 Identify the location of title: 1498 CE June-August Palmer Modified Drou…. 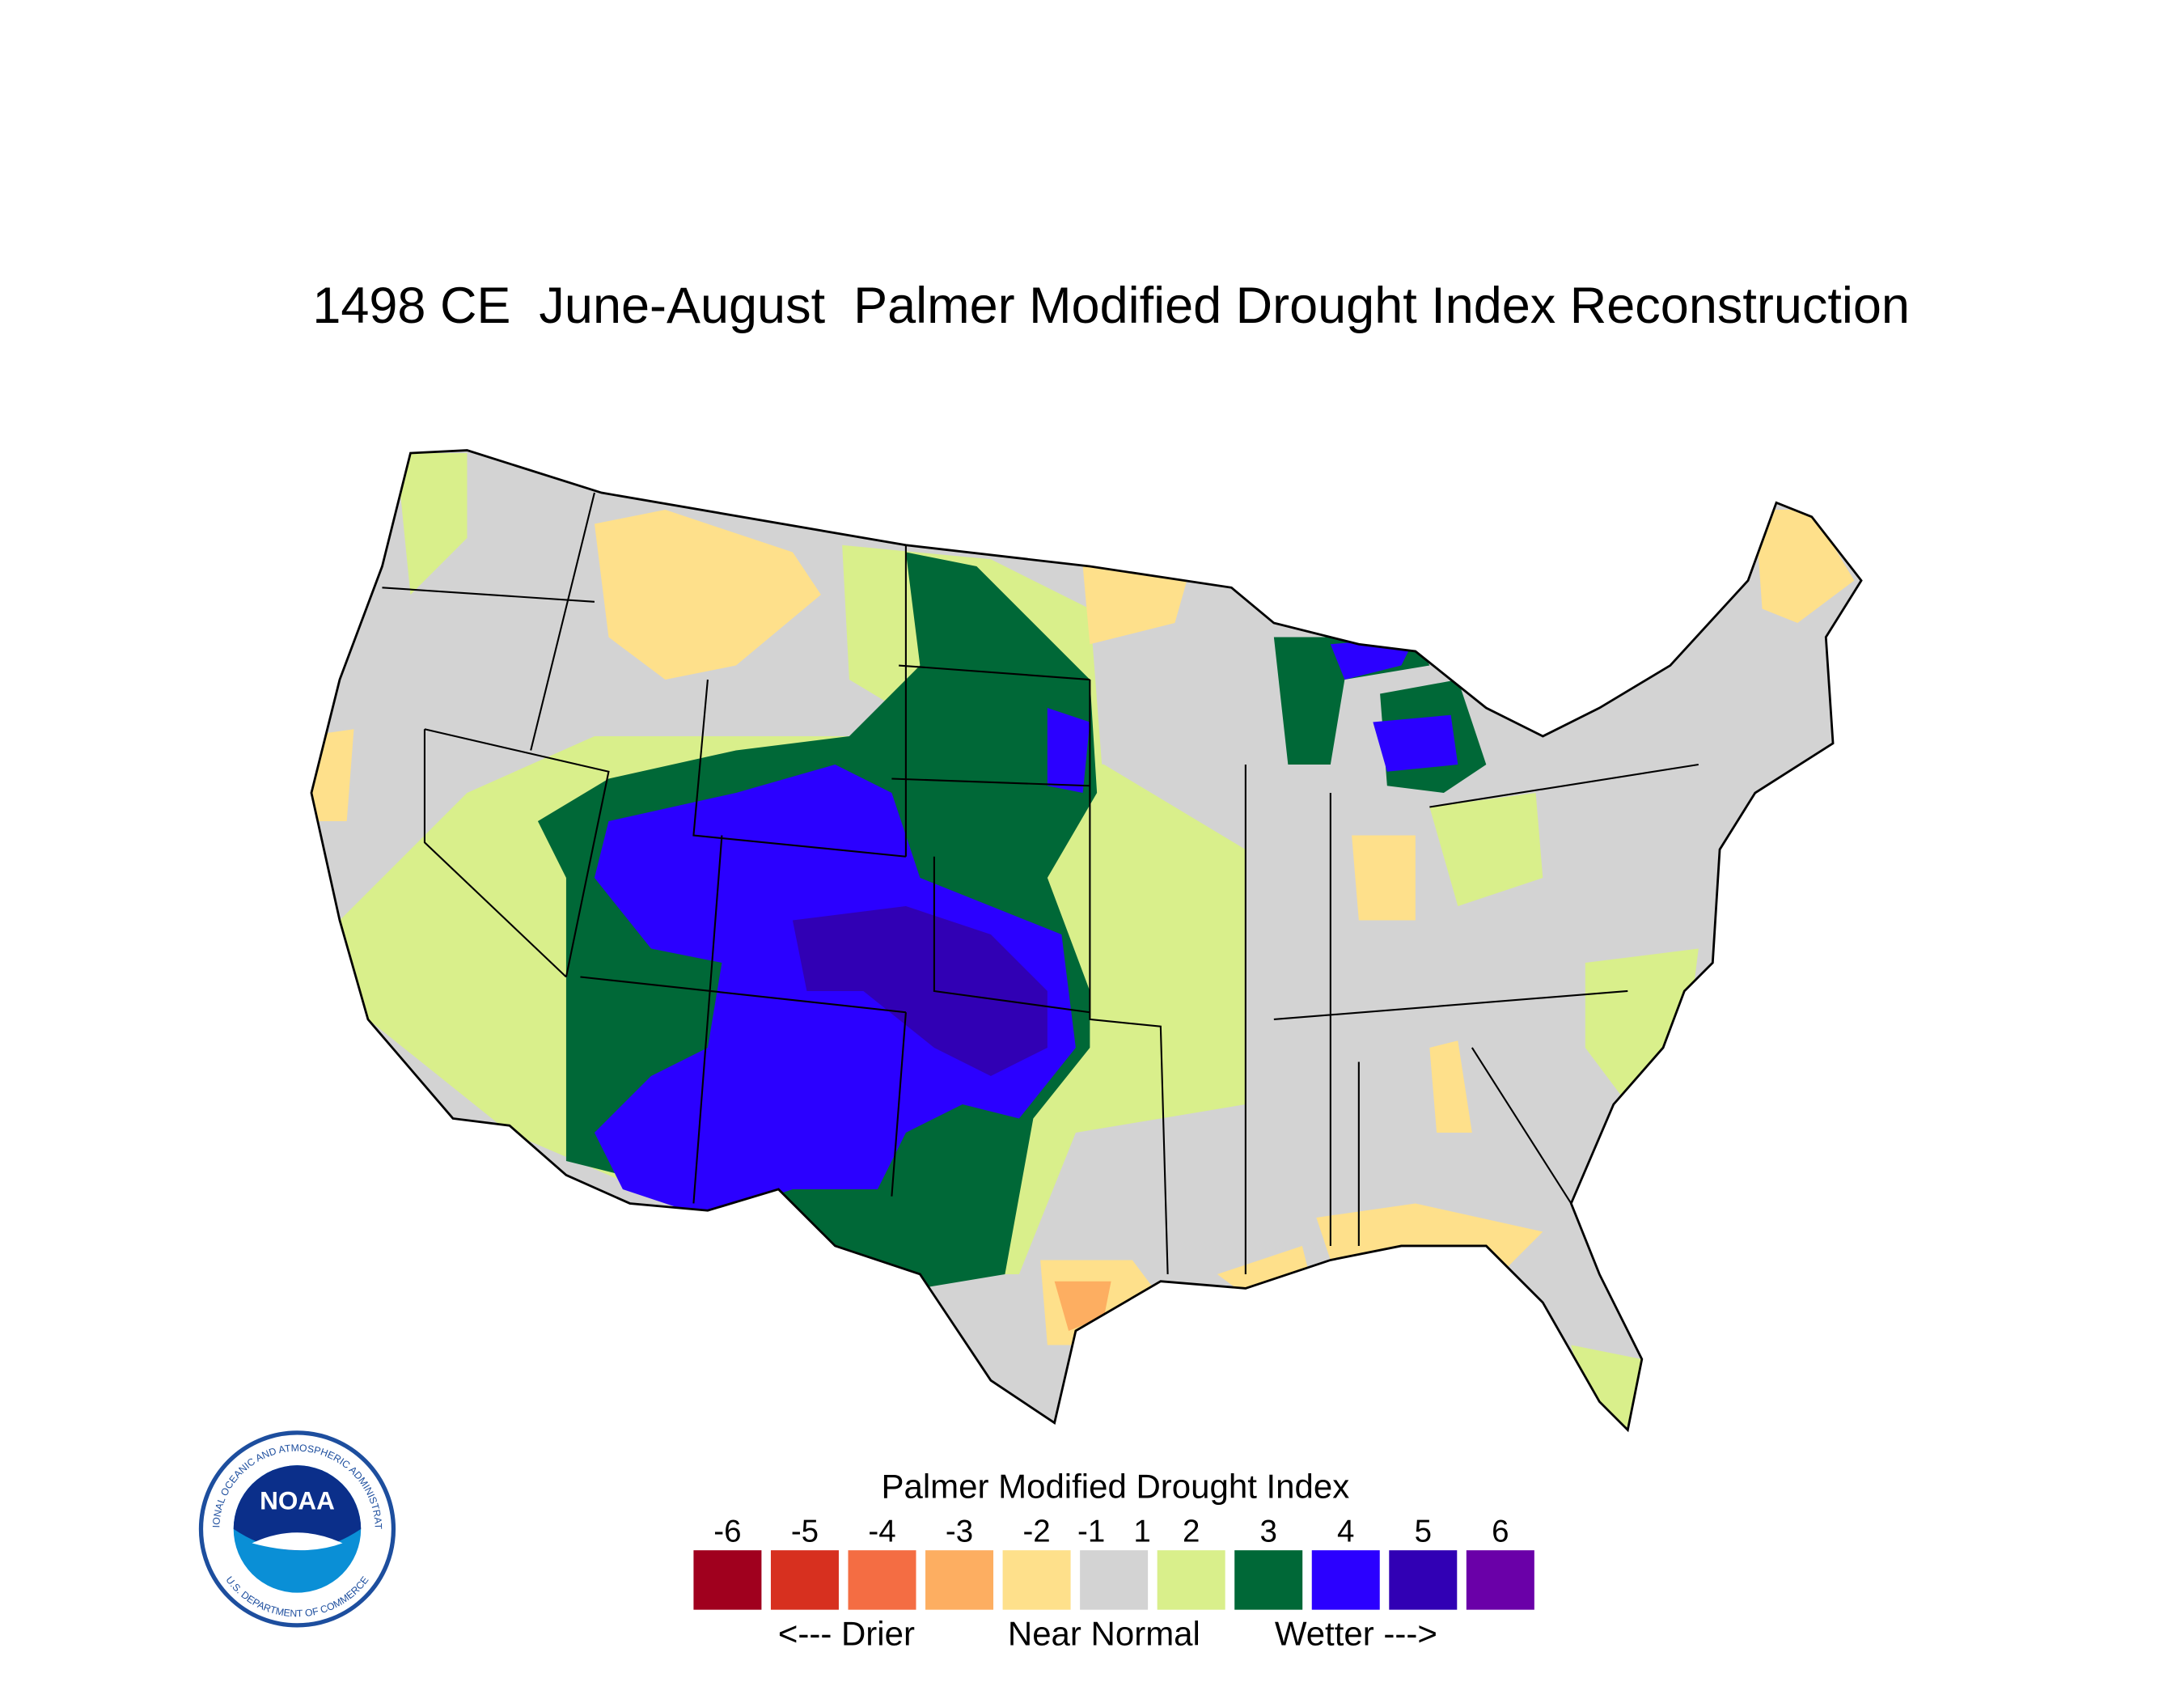
(1111, 306).